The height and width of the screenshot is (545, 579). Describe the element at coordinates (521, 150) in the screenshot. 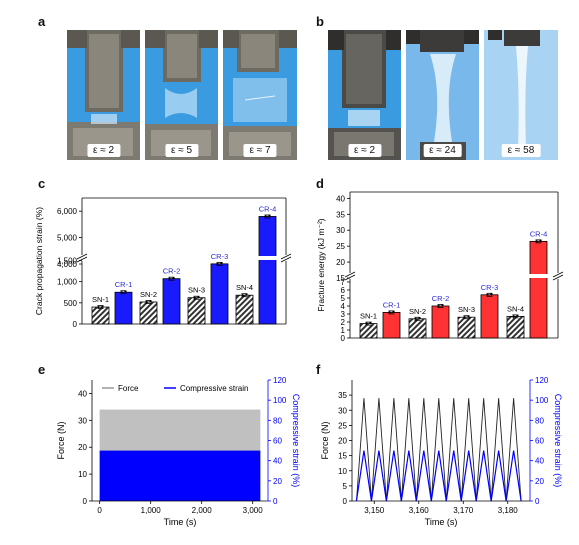

I see `strain-label: ε ≈ 58` at that location.